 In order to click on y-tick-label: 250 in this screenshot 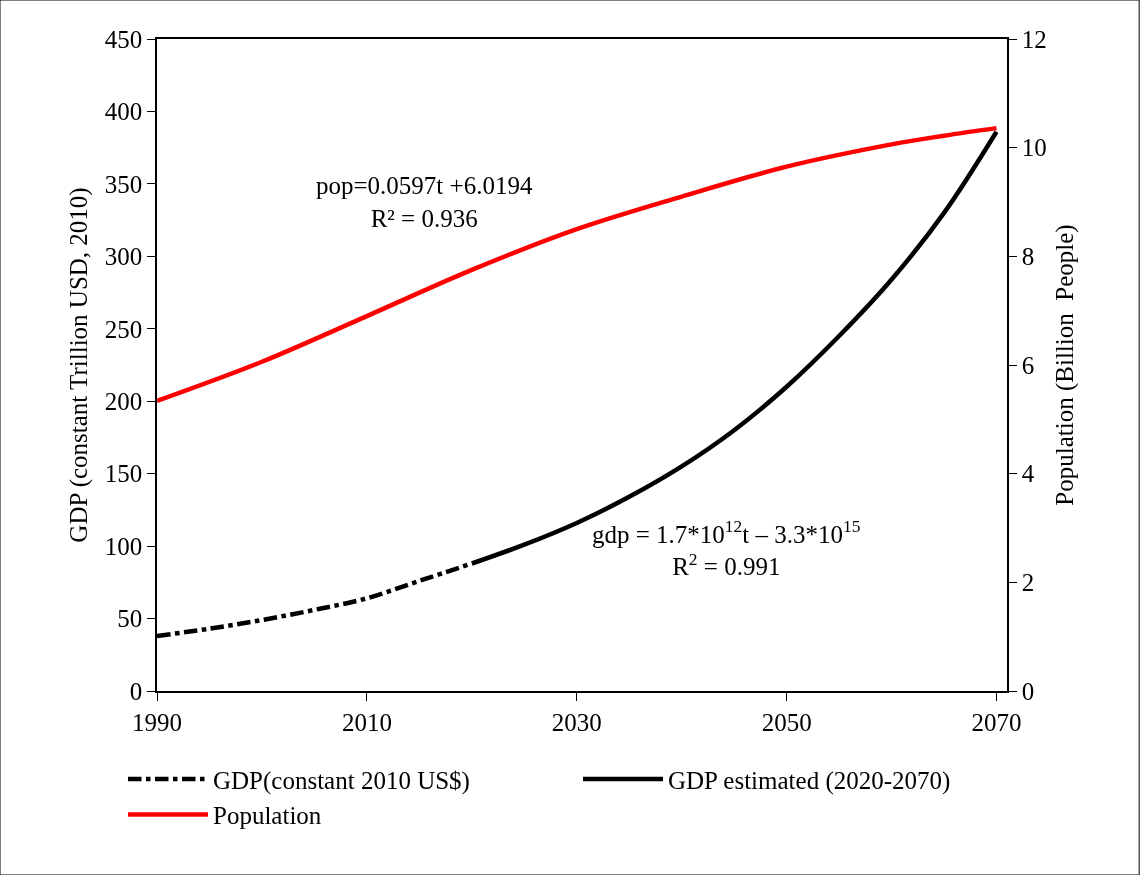, I will do `click(123, 329)`.